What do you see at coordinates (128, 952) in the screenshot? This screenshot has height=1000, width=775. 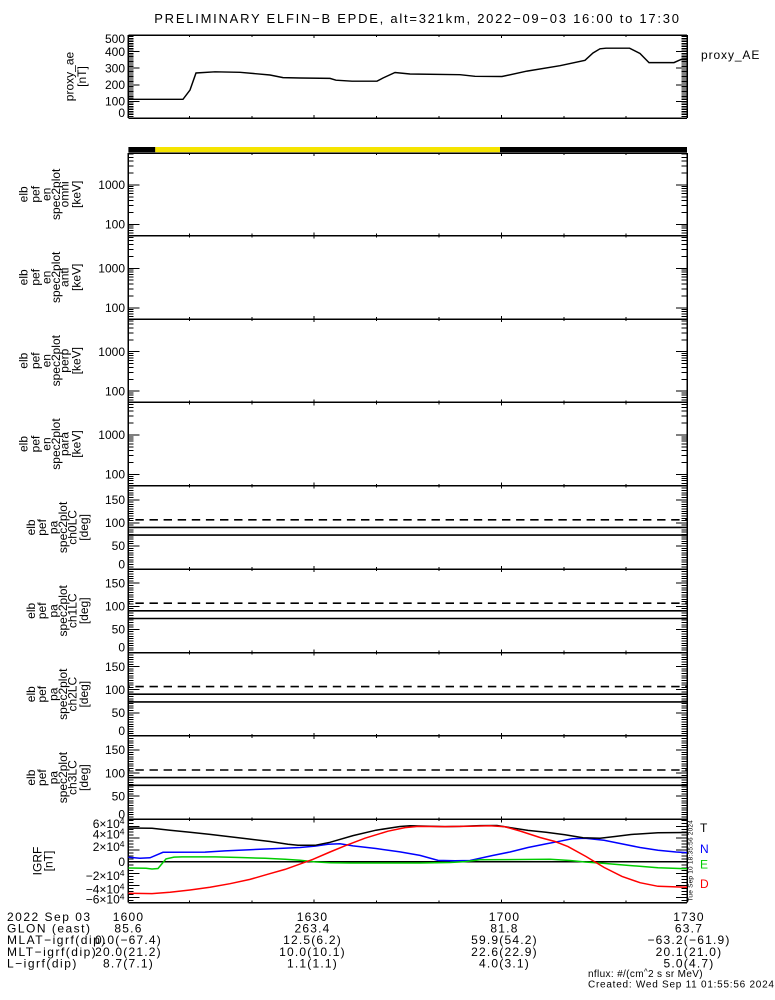 I see `svg-text: 20.0(21.2)` at bounding box center [128, 952].